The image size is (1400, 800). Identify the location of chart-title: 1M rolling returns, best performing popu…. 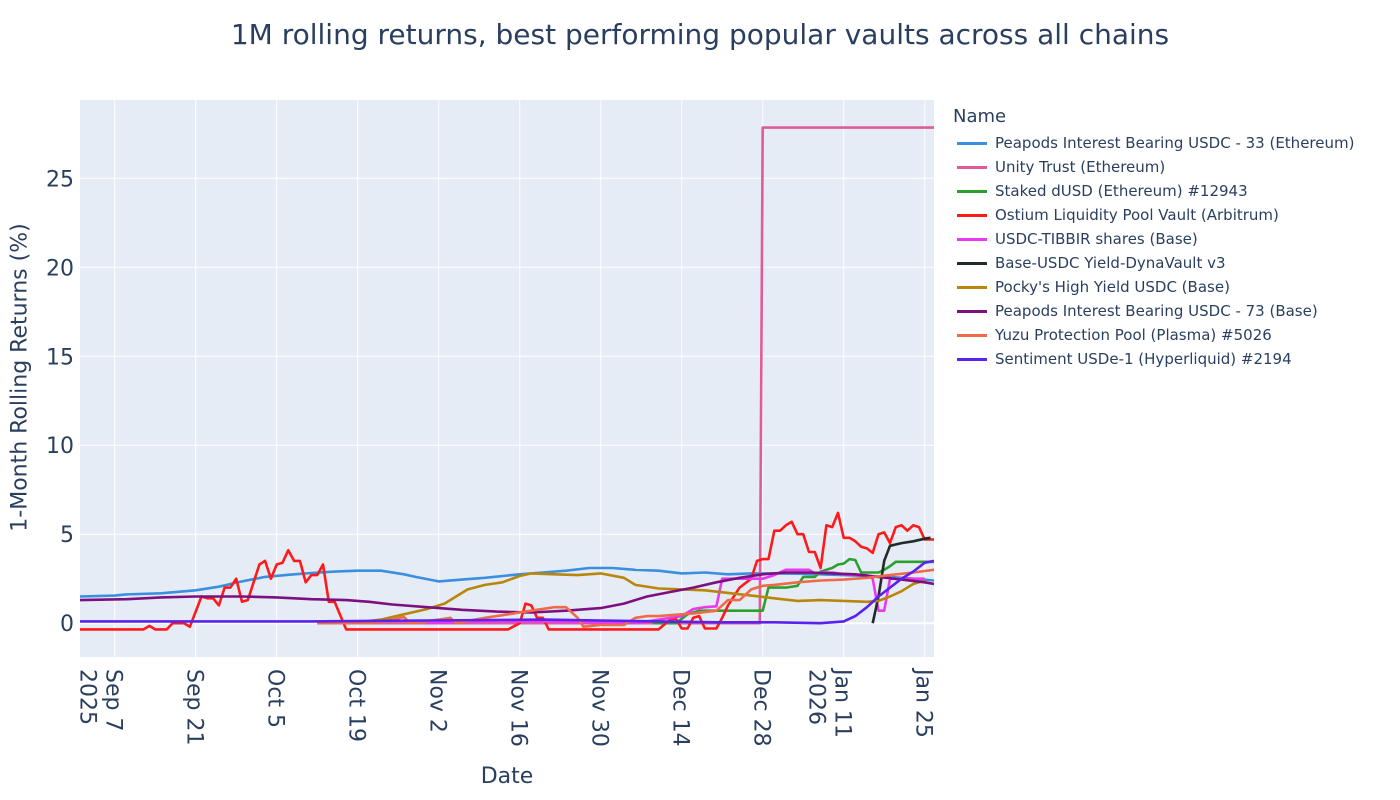
(700, 34).